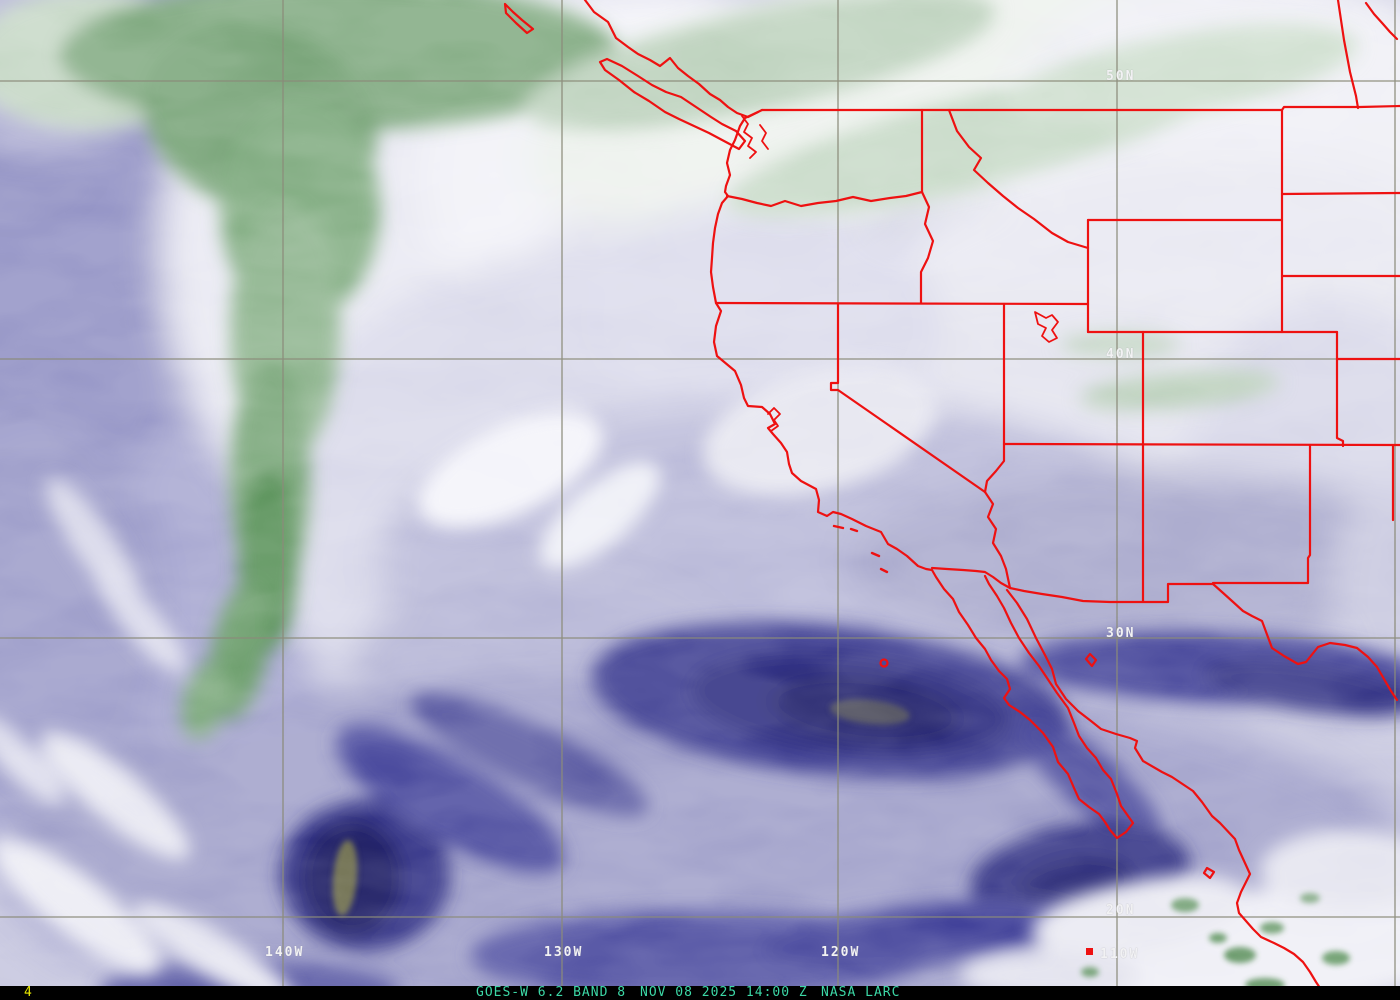 The height and width of the screenshot is (1000, 1400). What do you see at coordinates (551, 992) in the screenshot?
I see `satellite-label: GOES-W 6.2 BAND 8` at bounding box center [551, 992].